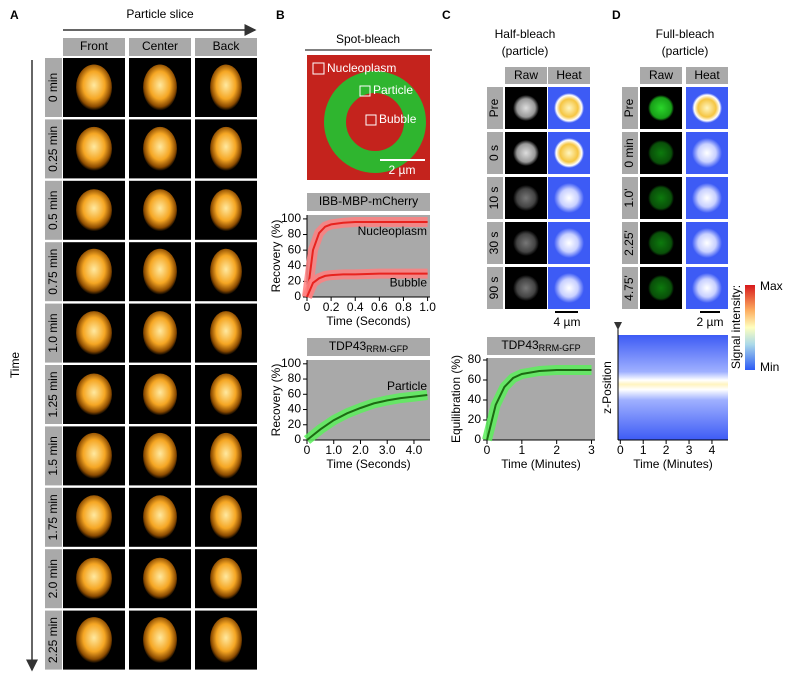  I want to click on y-tick-label: 60, so click(475, 379).